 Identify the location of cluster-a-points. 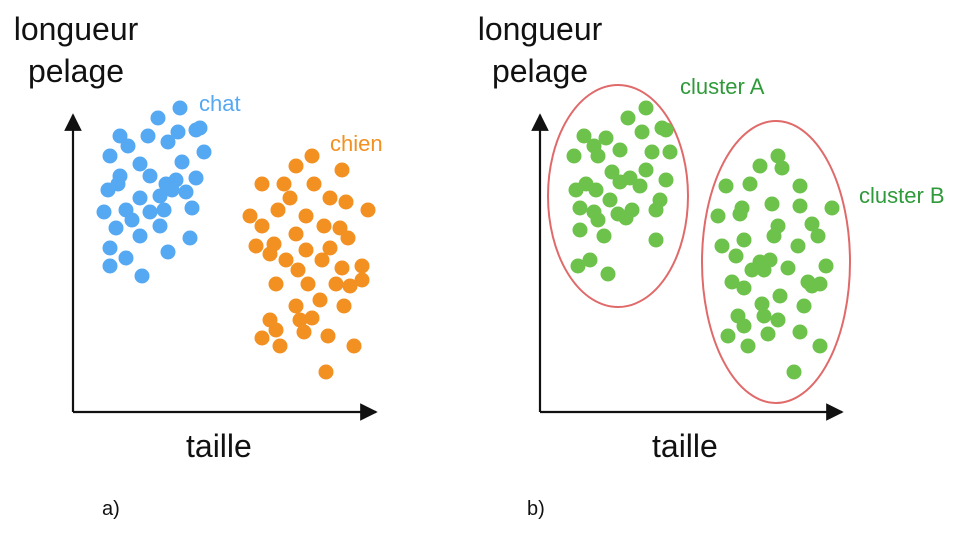
(622, 191).